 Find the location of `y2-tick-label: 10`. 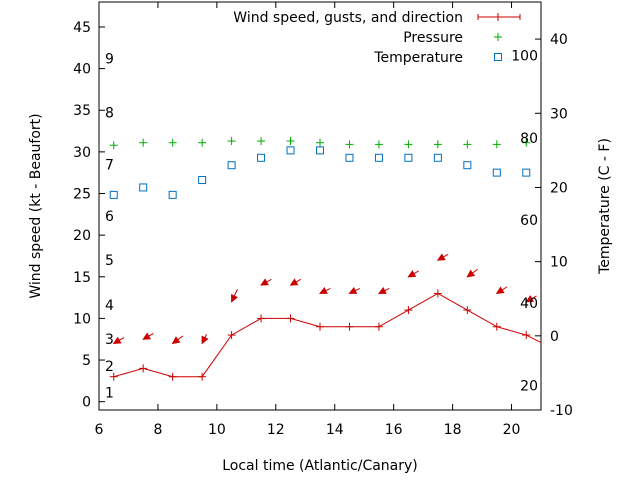

y2-tick-label: 10 is located at coordinates (559, 263).